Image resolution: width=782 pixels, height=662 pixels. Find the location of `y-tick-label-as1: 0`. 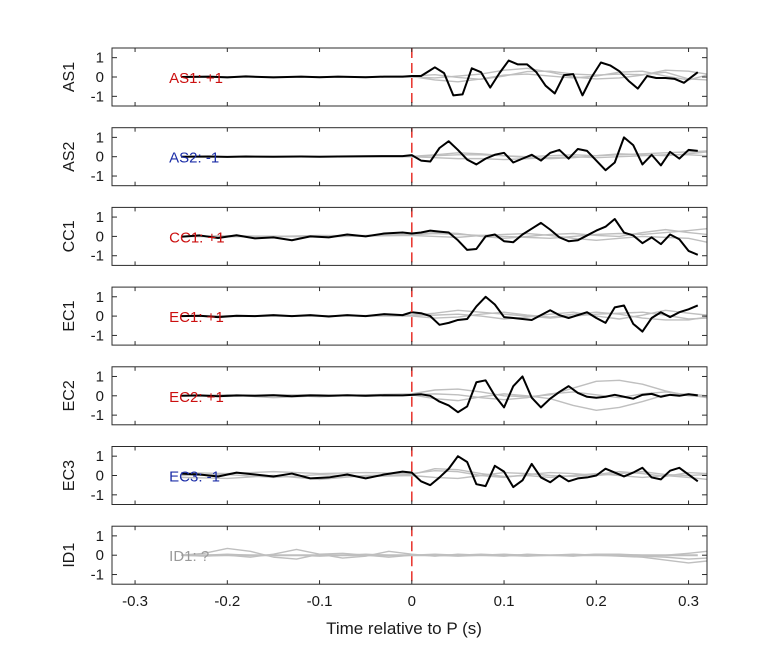

y-tick-label-as1: 0 is located at coordinates (100, 77).